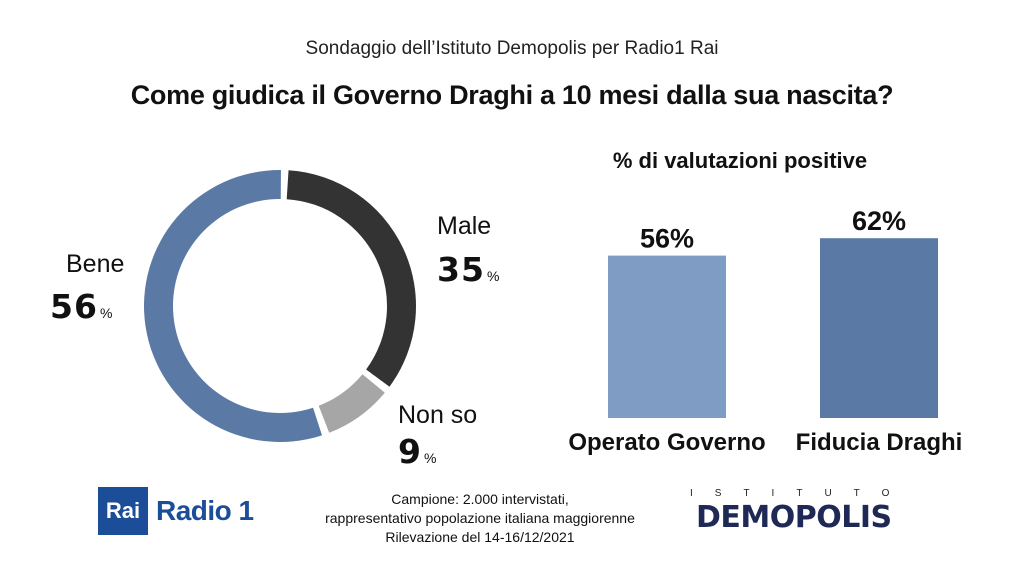 This screenshot has width=1024, height=576. I want to click on donut-chart, so click(279, 305).